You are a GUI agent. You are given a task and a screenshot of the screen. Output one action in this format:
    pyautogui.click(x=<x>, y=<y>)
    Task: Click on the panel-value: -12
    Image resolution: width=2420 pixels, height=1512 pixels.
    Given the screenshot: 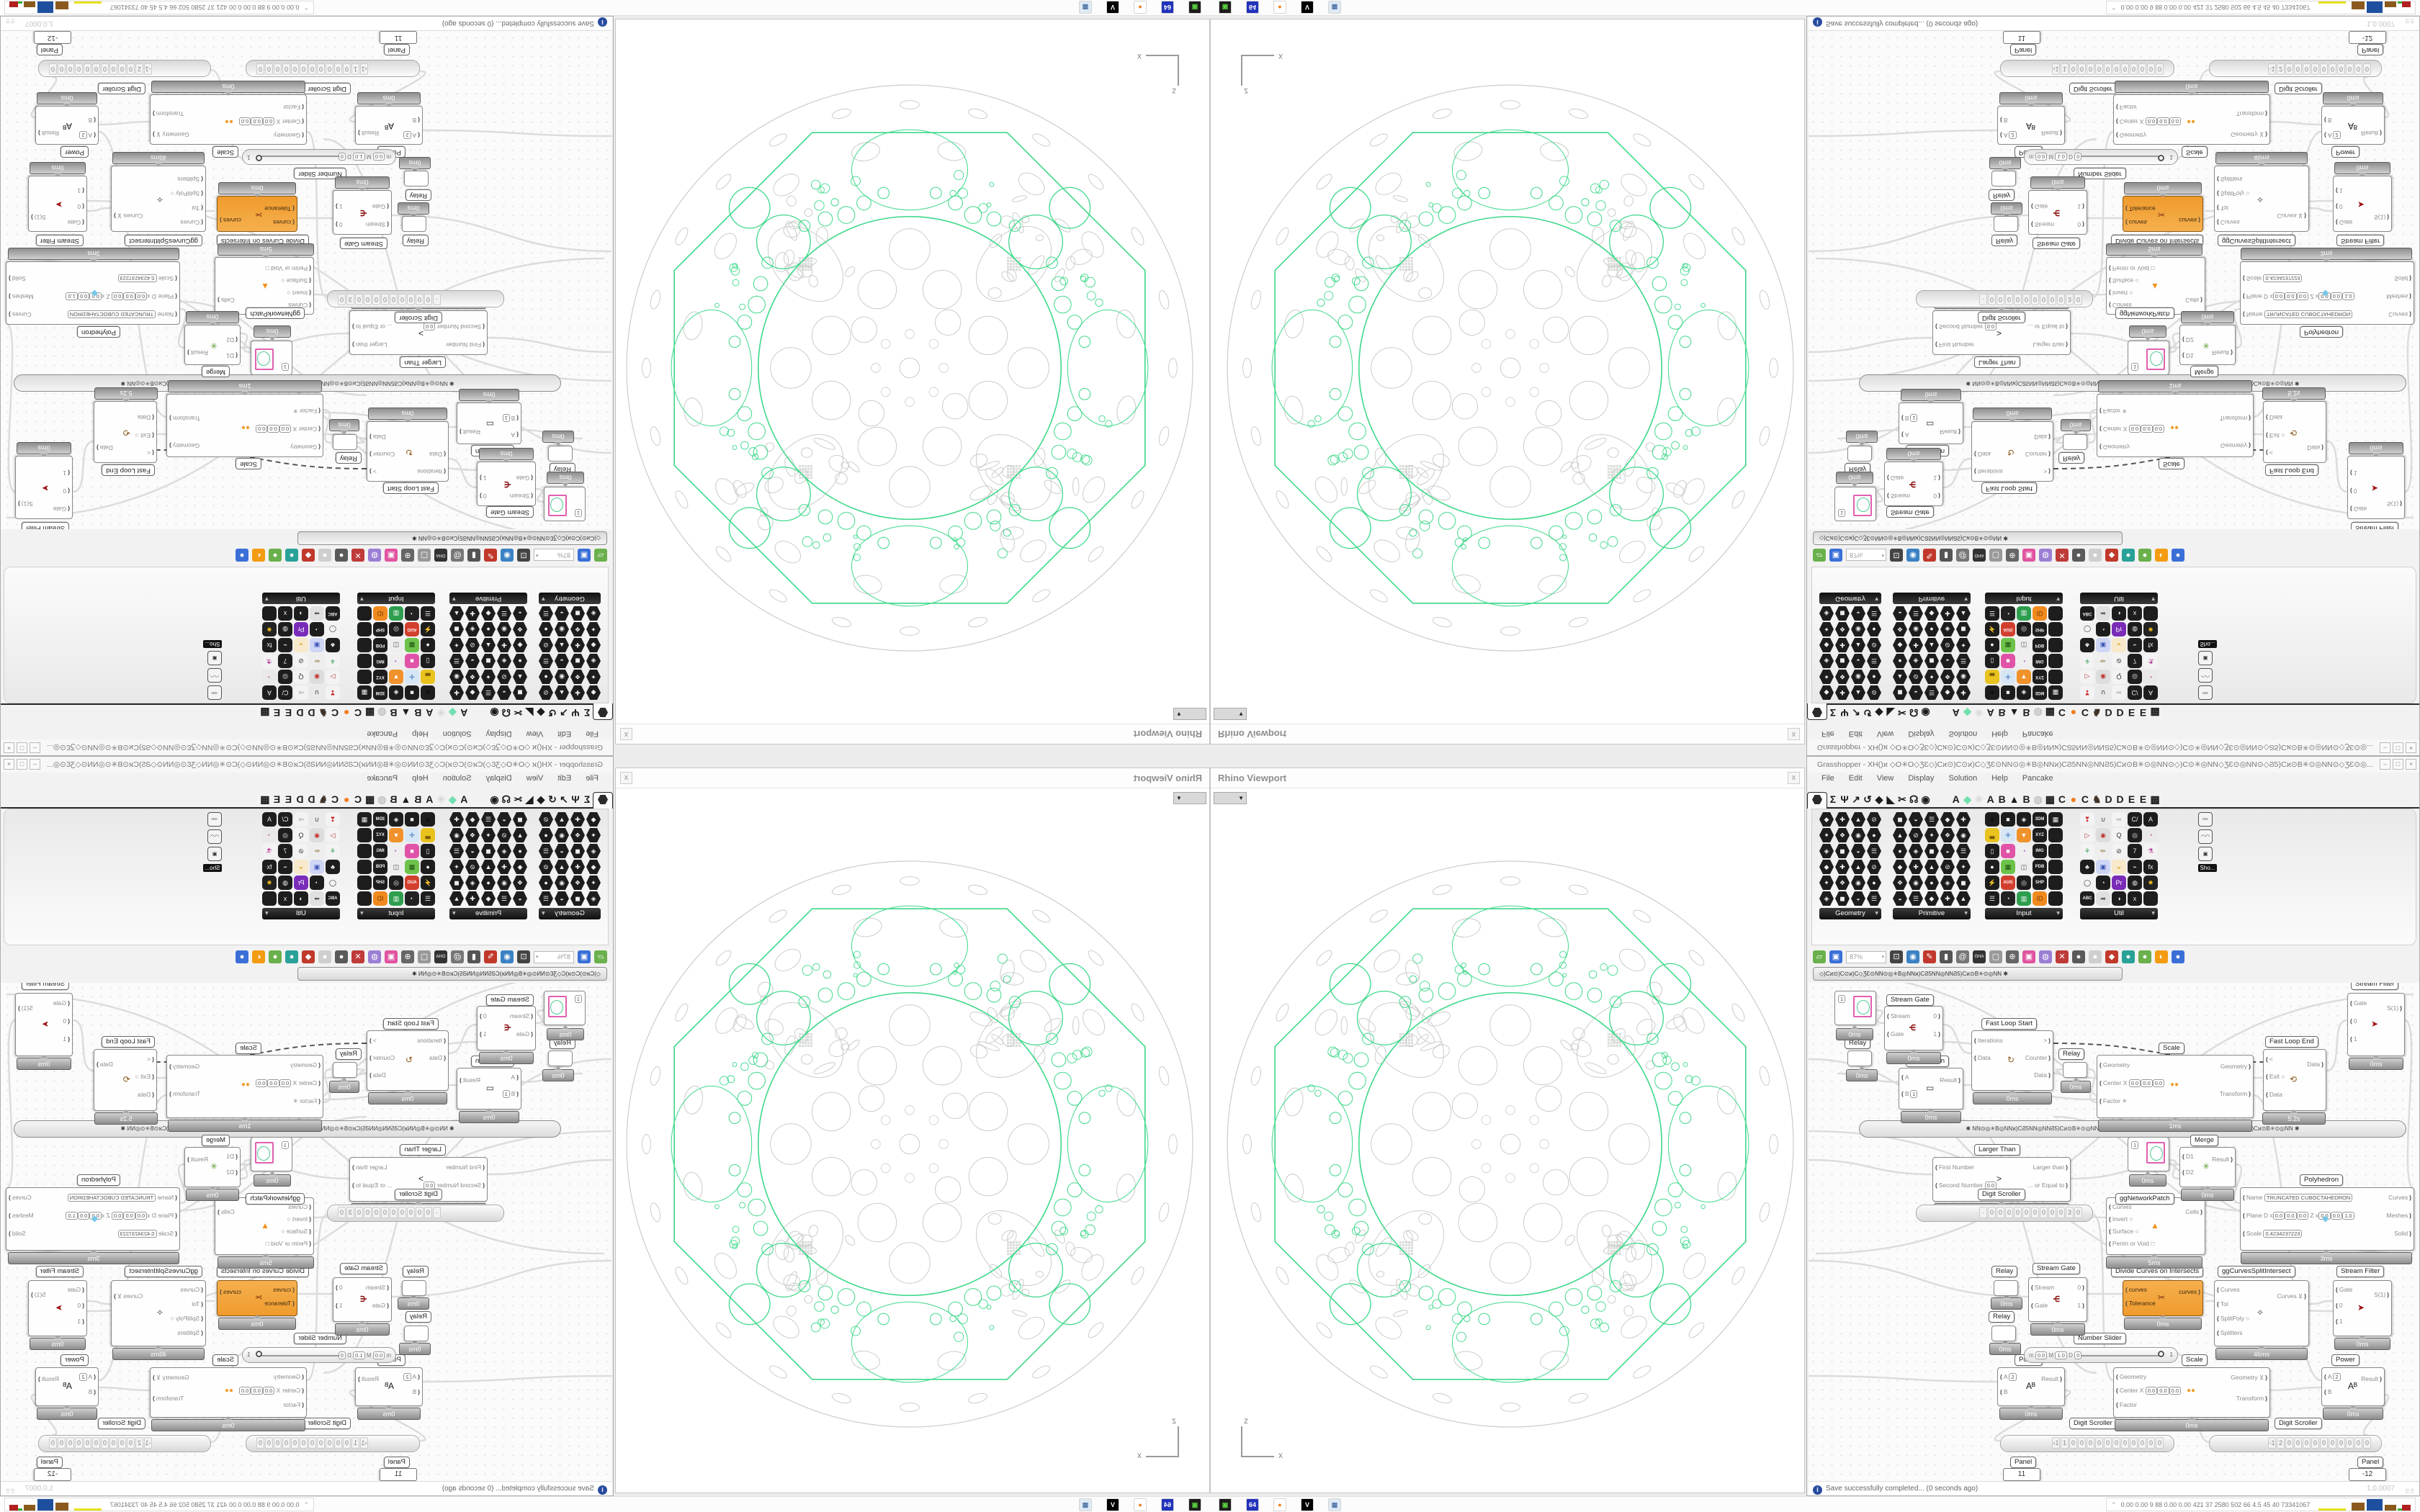 What is the action you would take?
    pyautogui.click(x=53, y=37)
    